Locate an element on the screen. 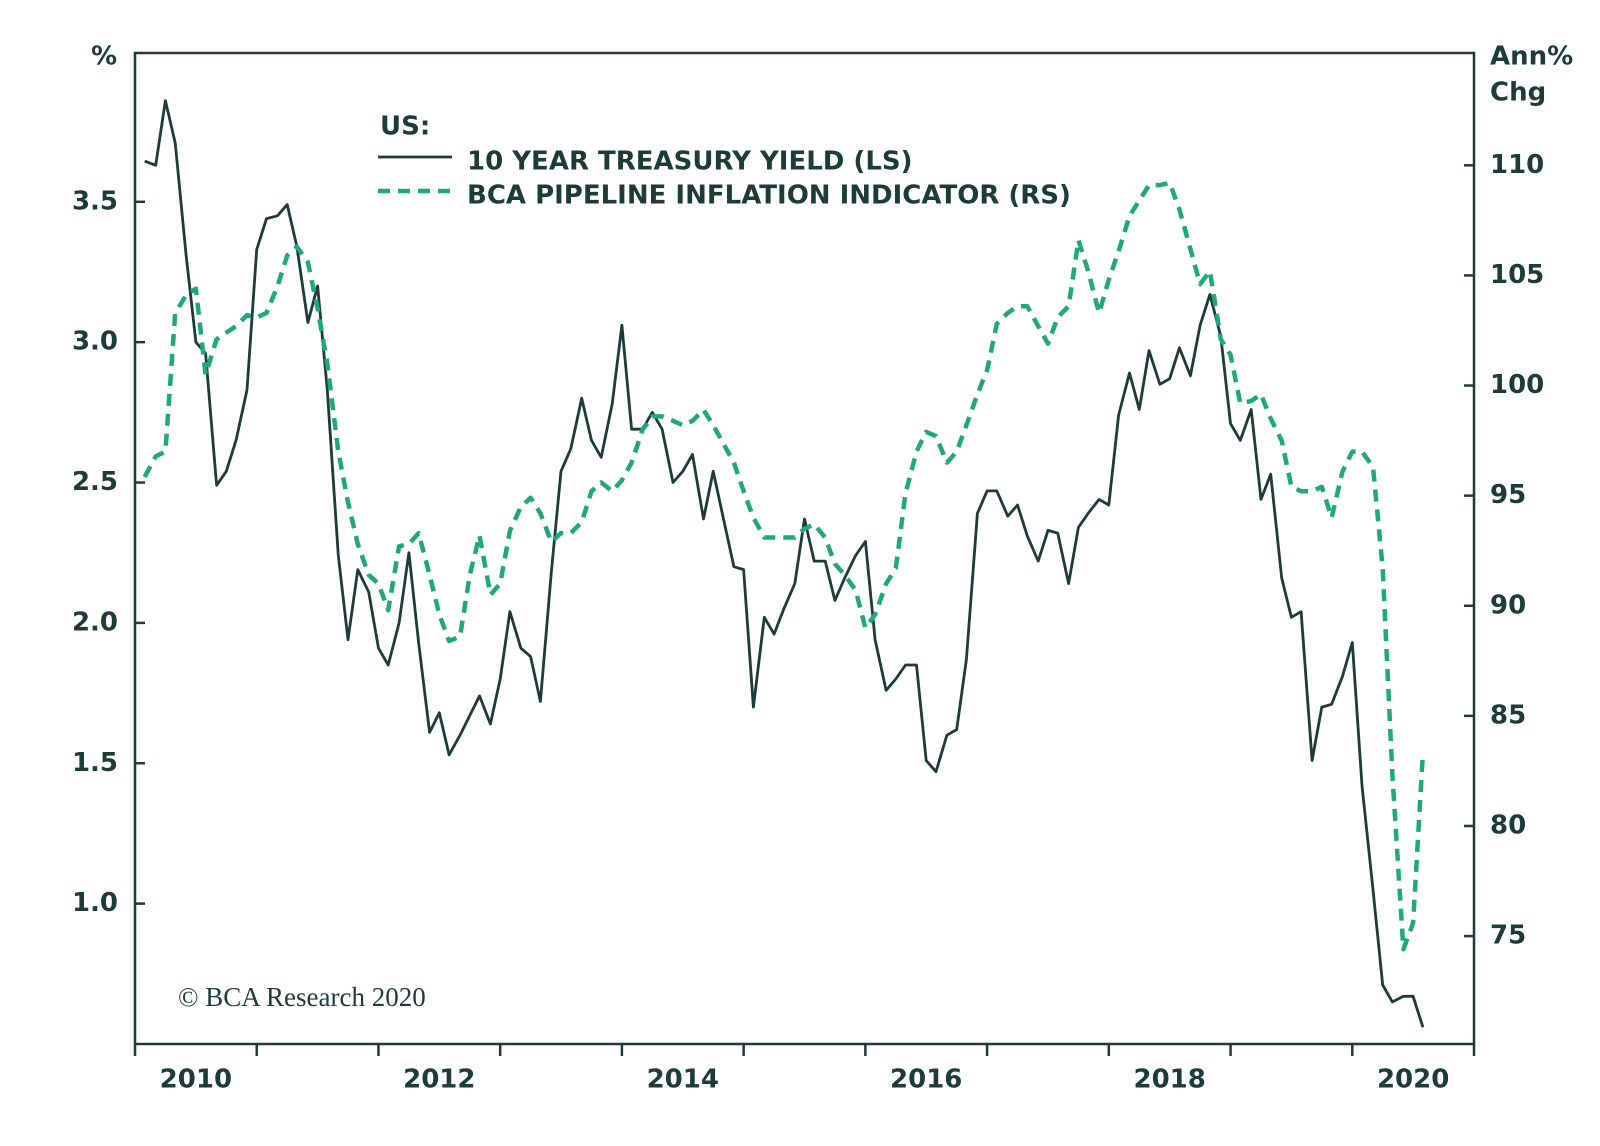  y-tick-label: 1.0 is located at coordinates (95, 903).